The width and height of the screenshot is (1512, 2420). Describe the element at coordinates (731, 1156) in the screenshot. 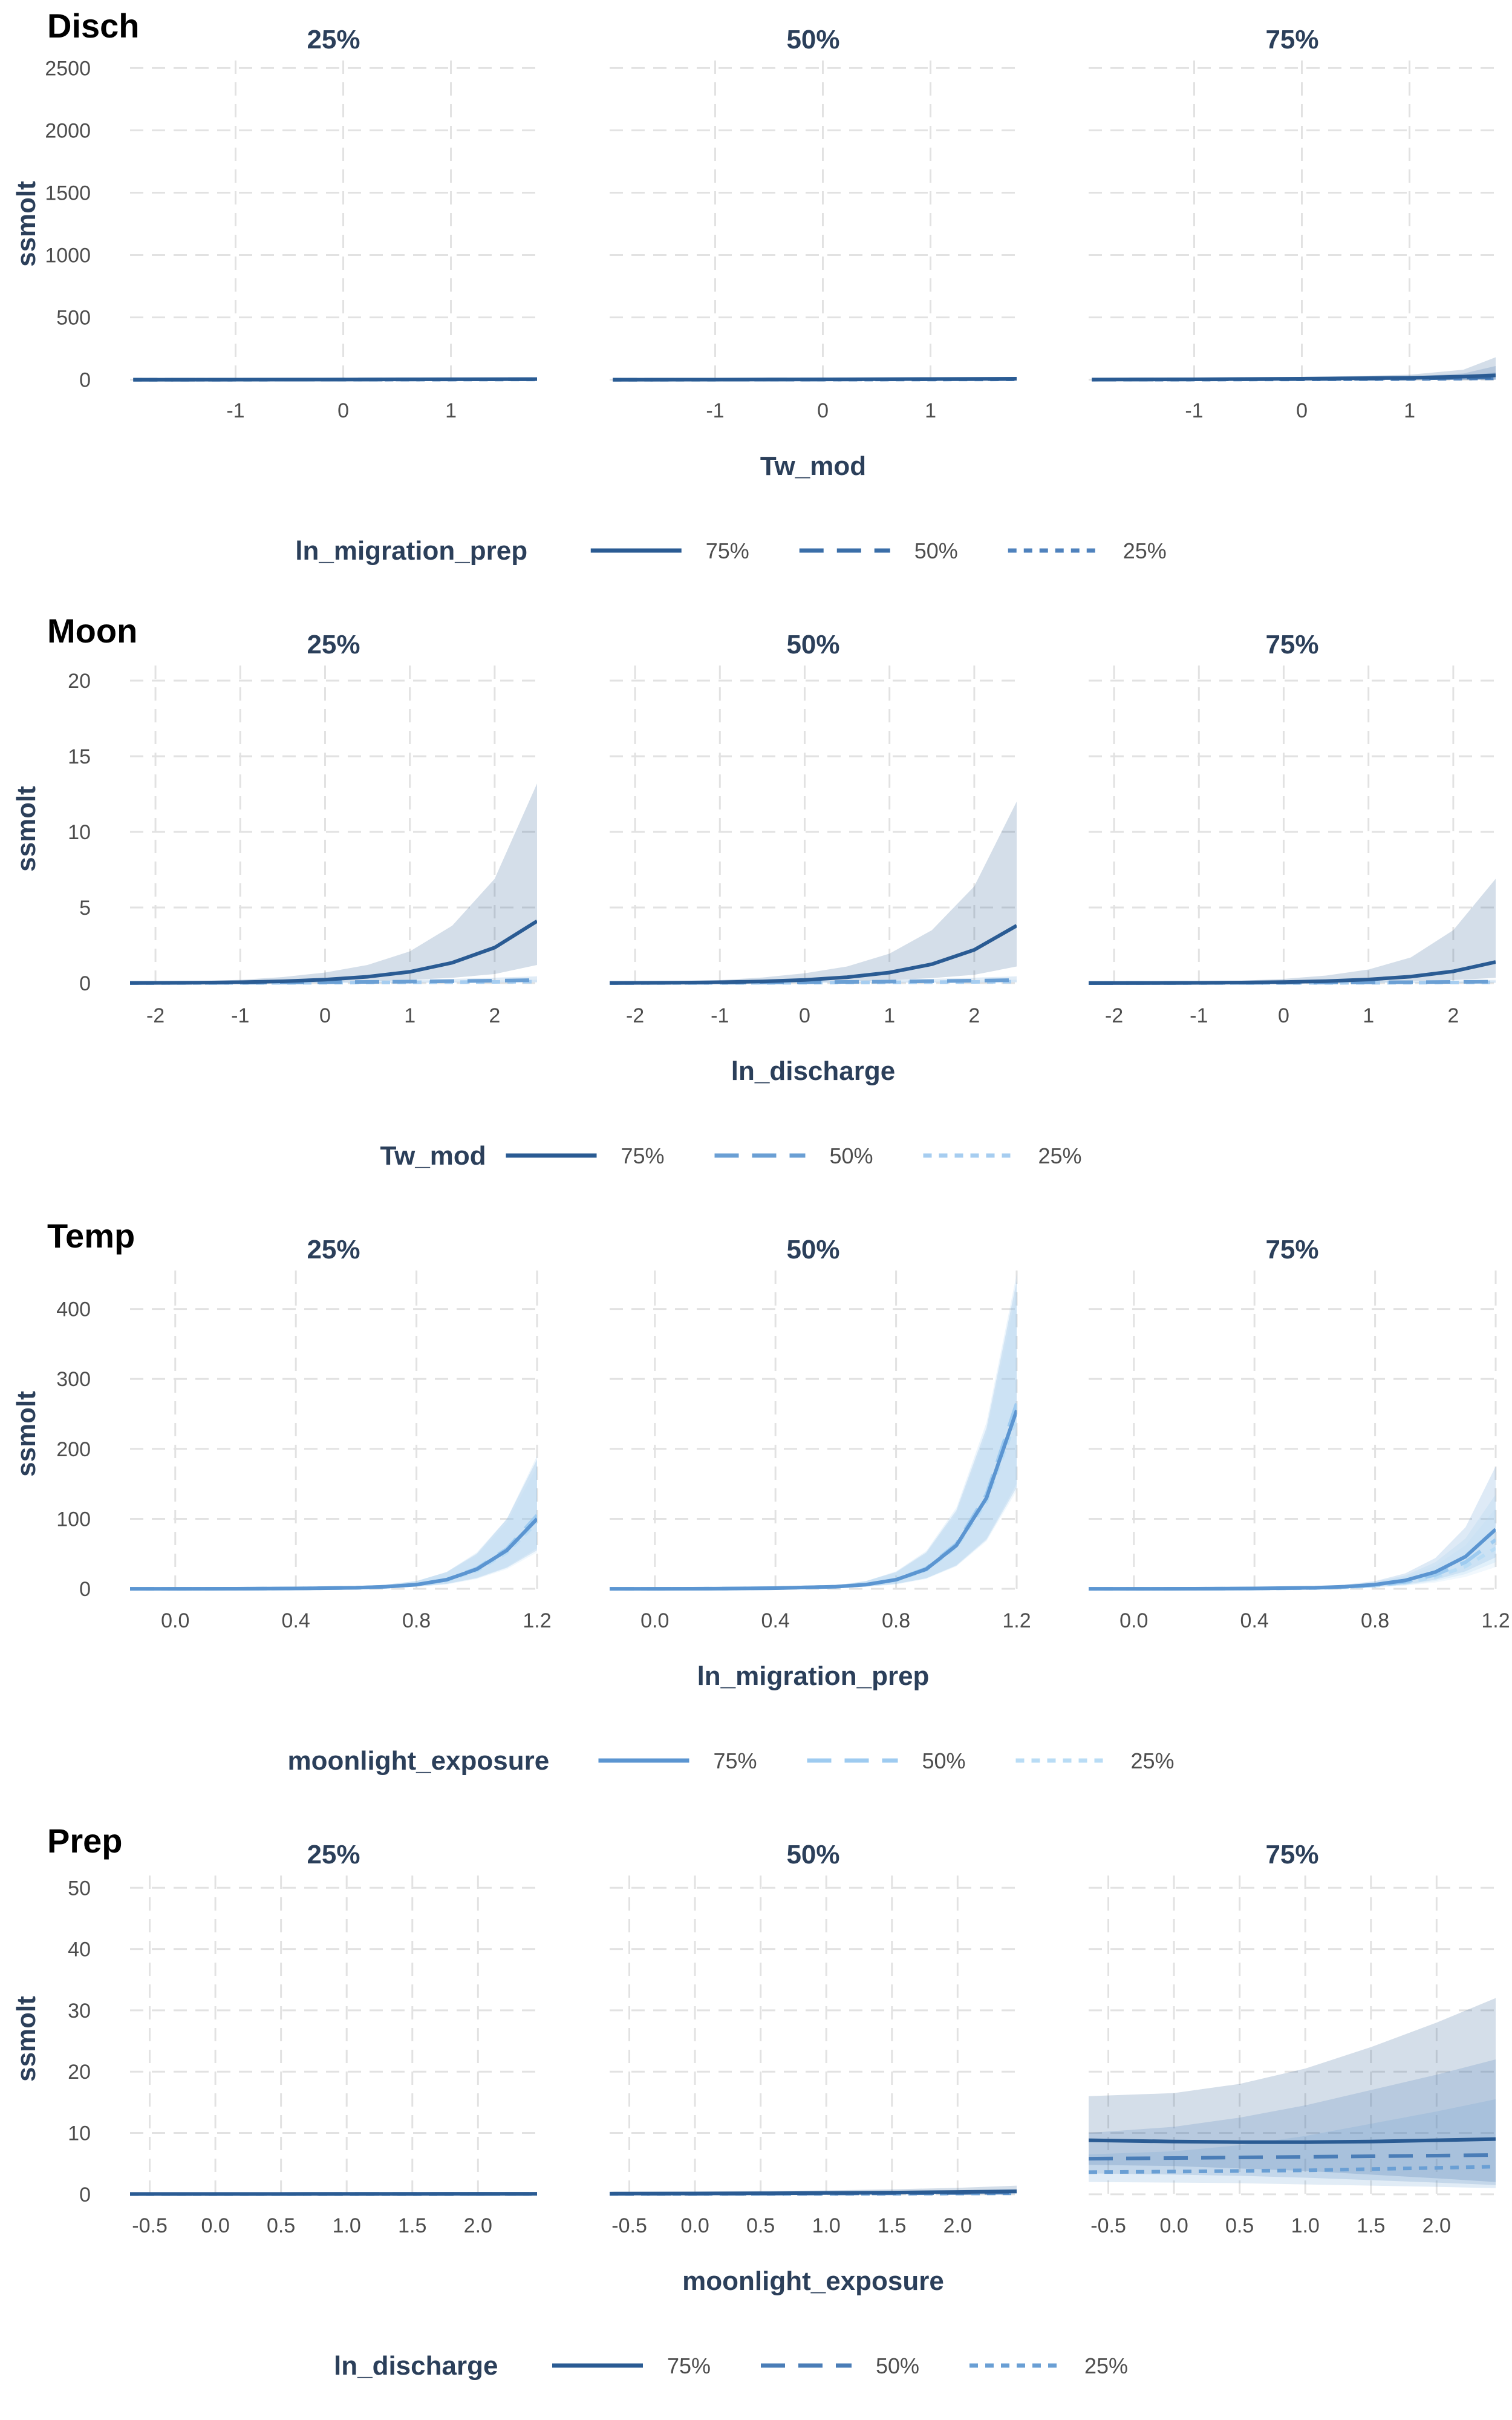

I see `legend: Tw_mod 75% 50% 25%` at that location.